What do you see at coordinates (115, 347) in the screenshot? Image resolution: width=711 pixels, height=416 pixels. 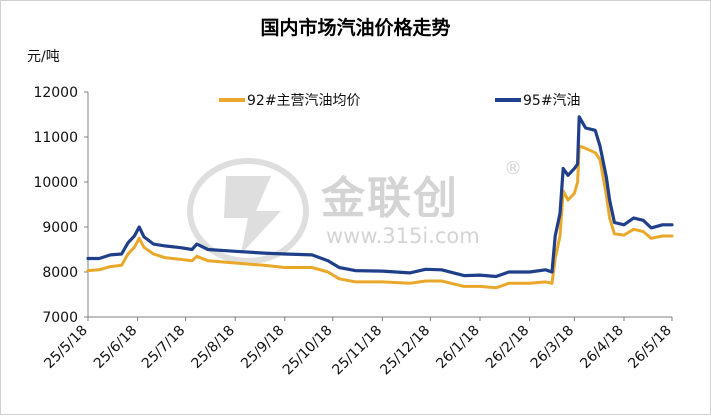 I see `x-tick-label: 25/6/18` at bounding box center [115, 347].